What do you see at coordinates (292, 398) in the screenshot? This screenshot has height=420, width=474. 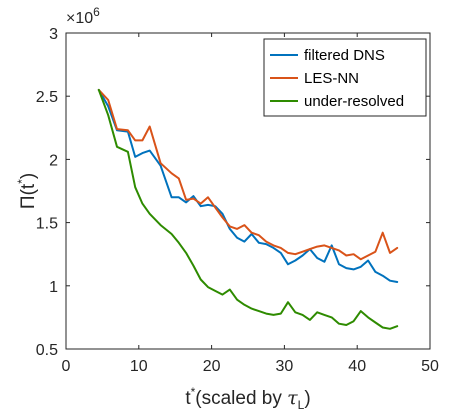 I see `x-label-tau: τ` at bounding box center [292, 398].